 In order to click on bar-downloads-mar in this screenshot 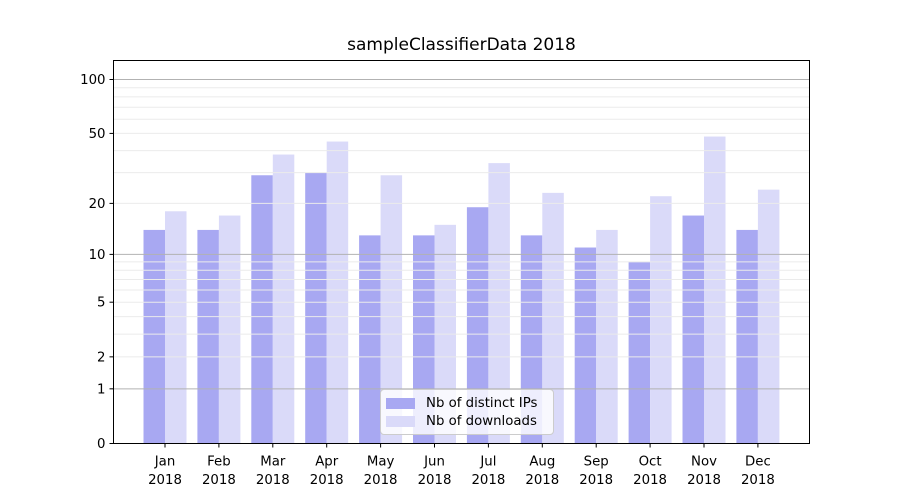, I will do `click(283, 299)`.